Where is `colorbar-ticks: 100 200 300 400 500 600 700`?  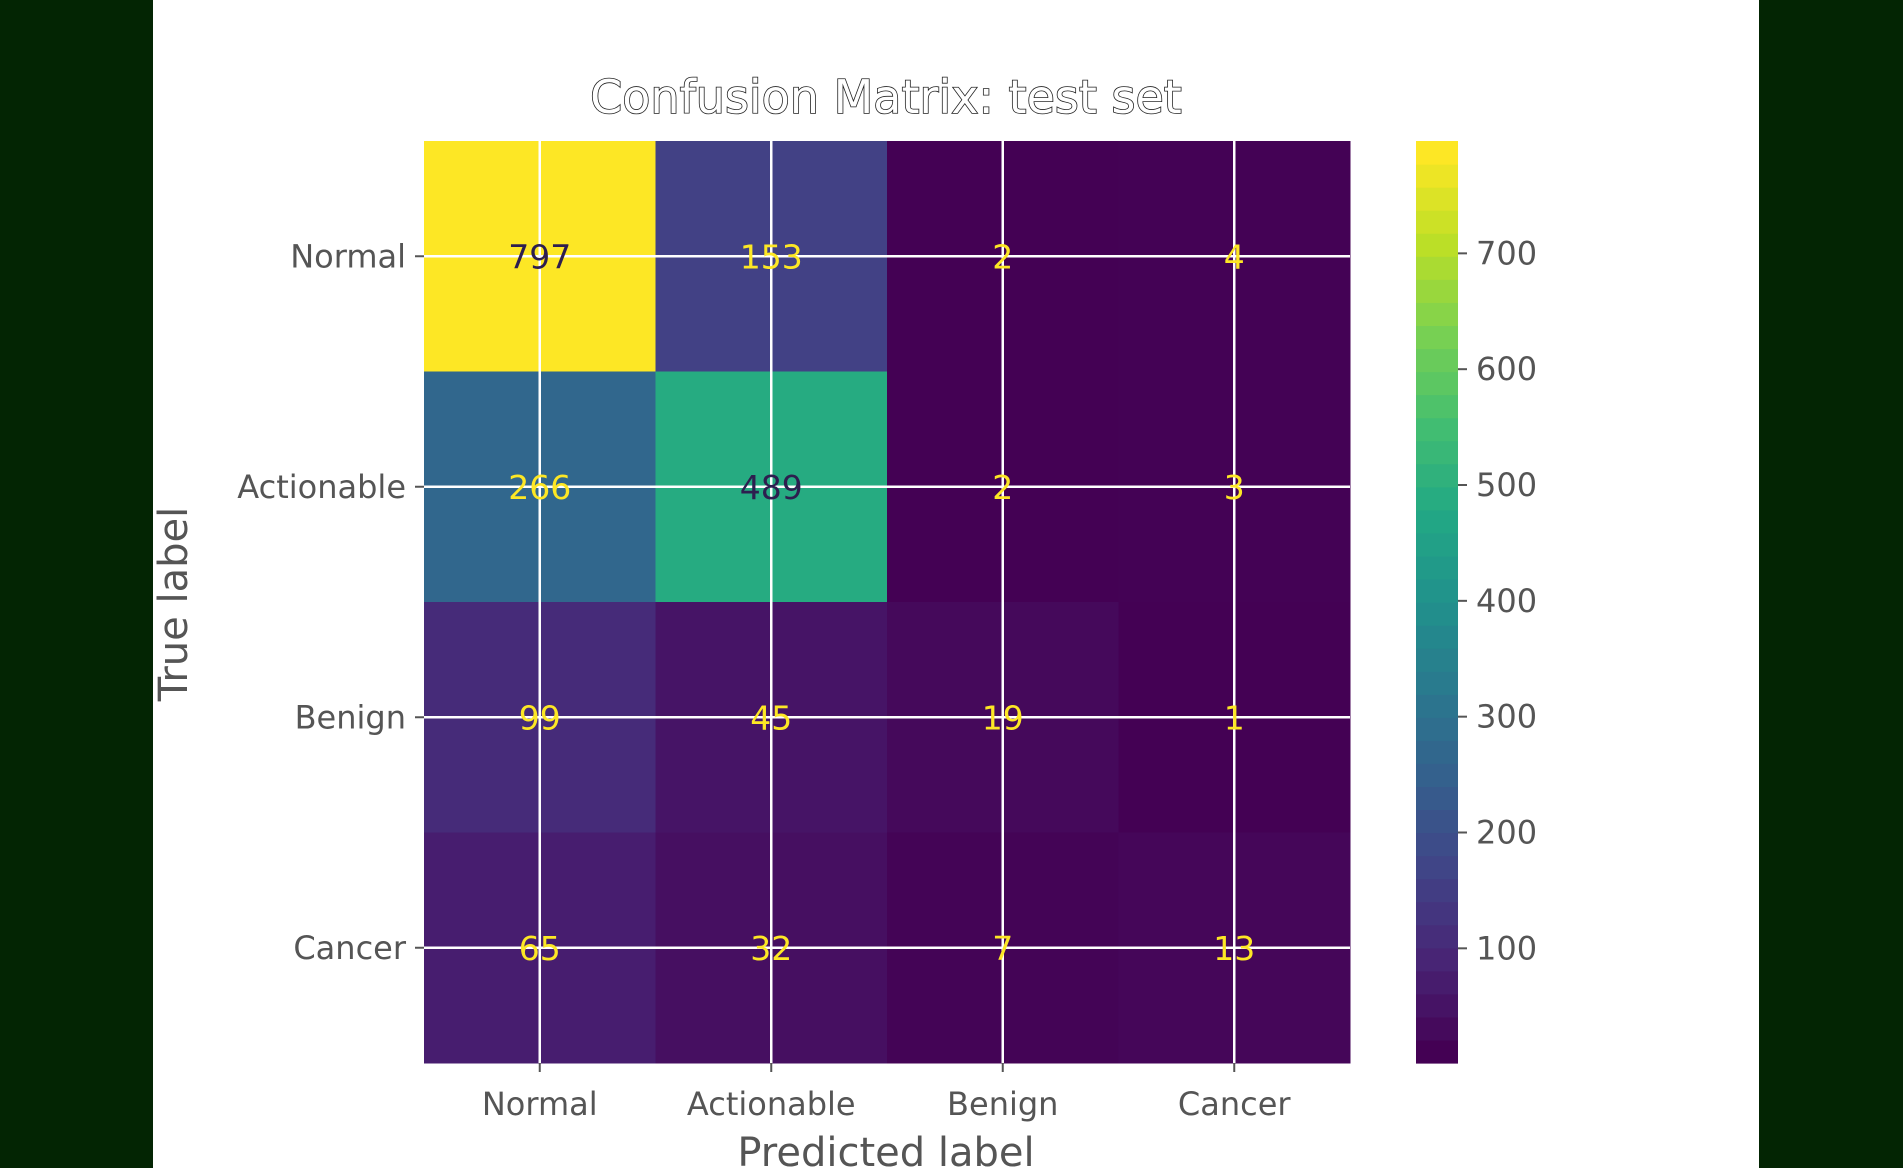 colorbar-ticks: 100 200 300 400 500 600 700 is located at coordinates (1497, 600).